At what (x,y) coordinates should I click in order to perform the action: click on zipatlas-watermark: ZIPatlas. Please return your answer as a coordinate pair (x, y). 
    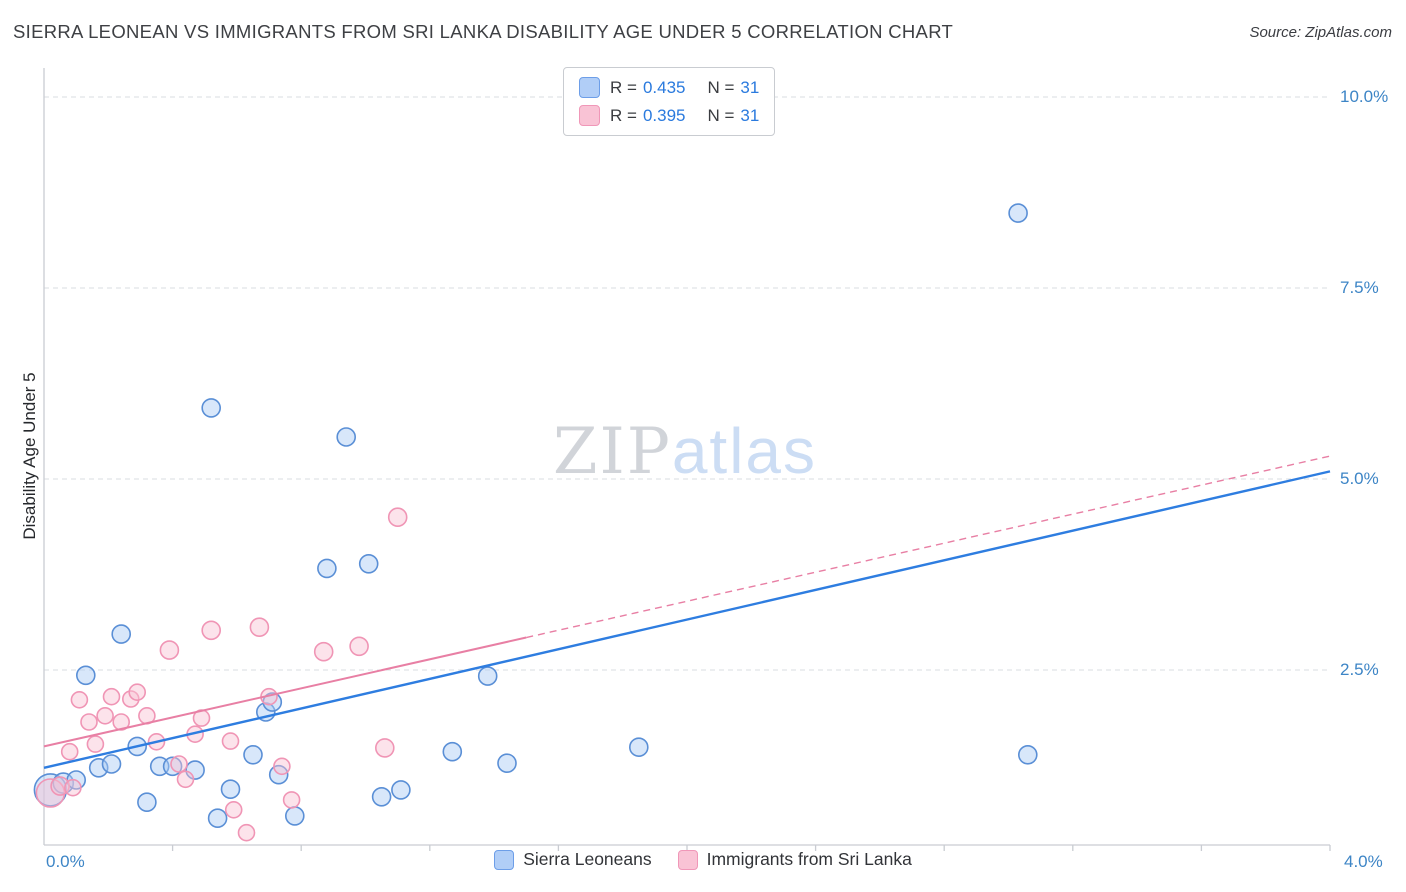
    Looking at the image, I should click on (685, 451).